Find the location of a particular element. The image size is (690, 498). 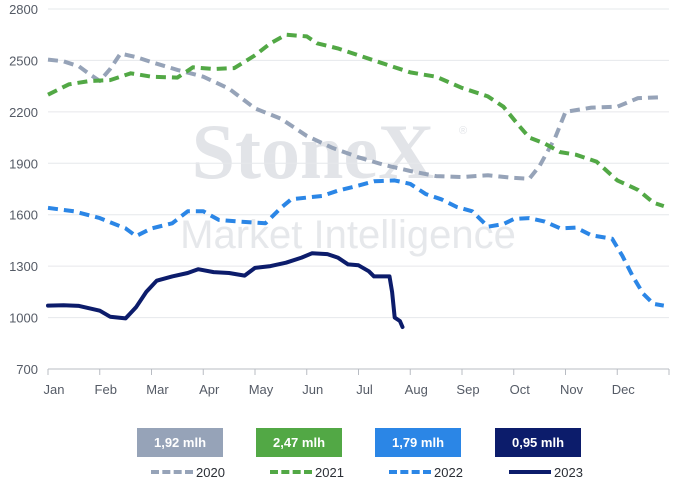

y-tick-label: 1900 is located at coordinates (23, 163).